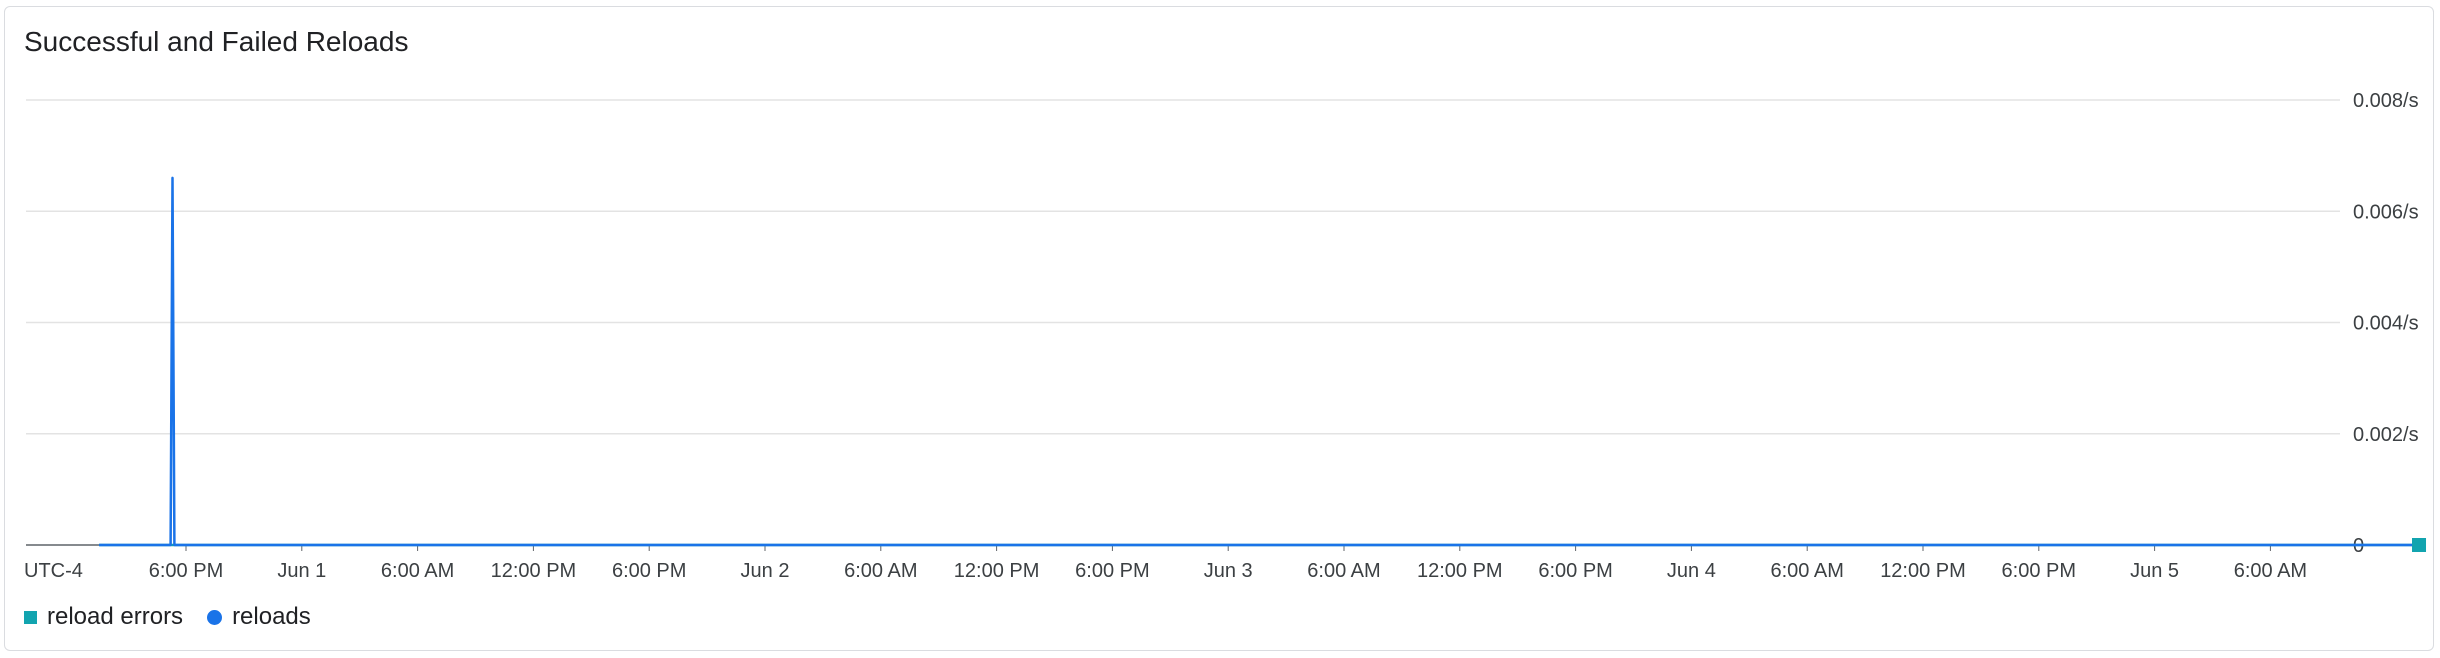 This screenshot has height=658, width=2440. Describe the element at coordinates (53, 571) in the screenshot. I see `timezone-label: UTC-4` at that location.